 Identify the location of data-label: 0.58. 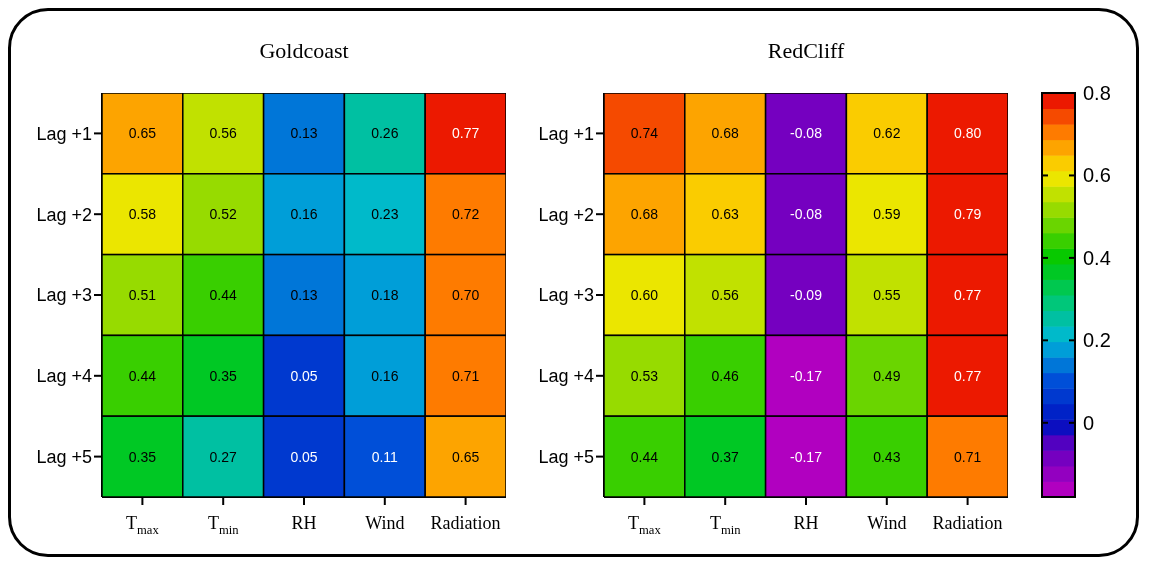
(142, 214).